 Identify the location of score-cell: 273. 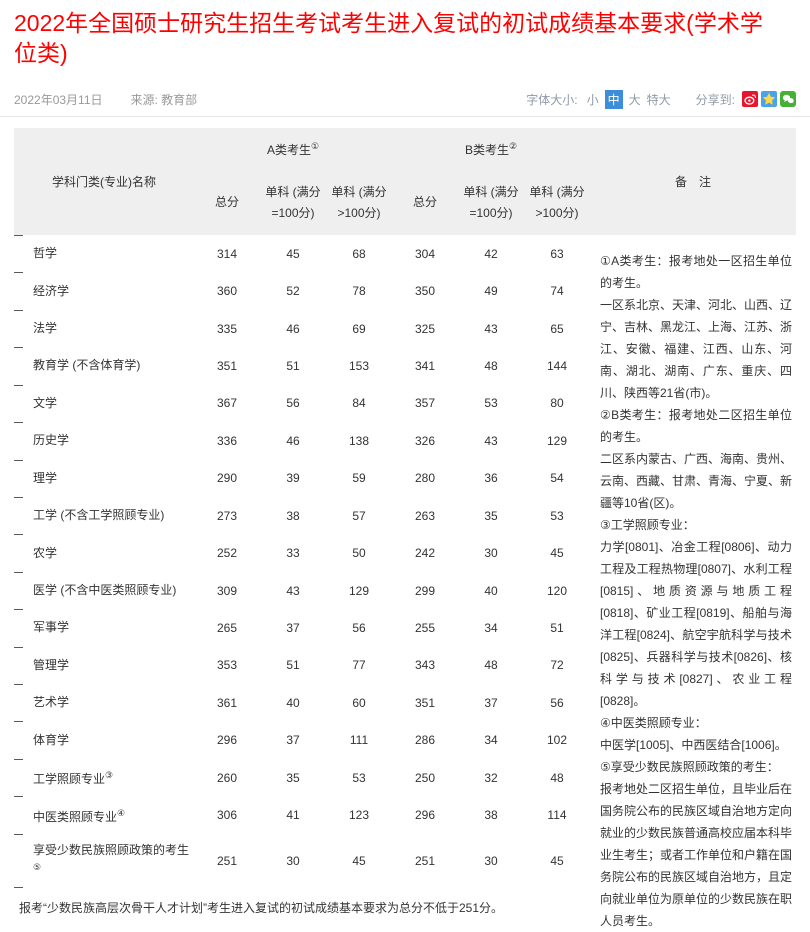
(227, 515).